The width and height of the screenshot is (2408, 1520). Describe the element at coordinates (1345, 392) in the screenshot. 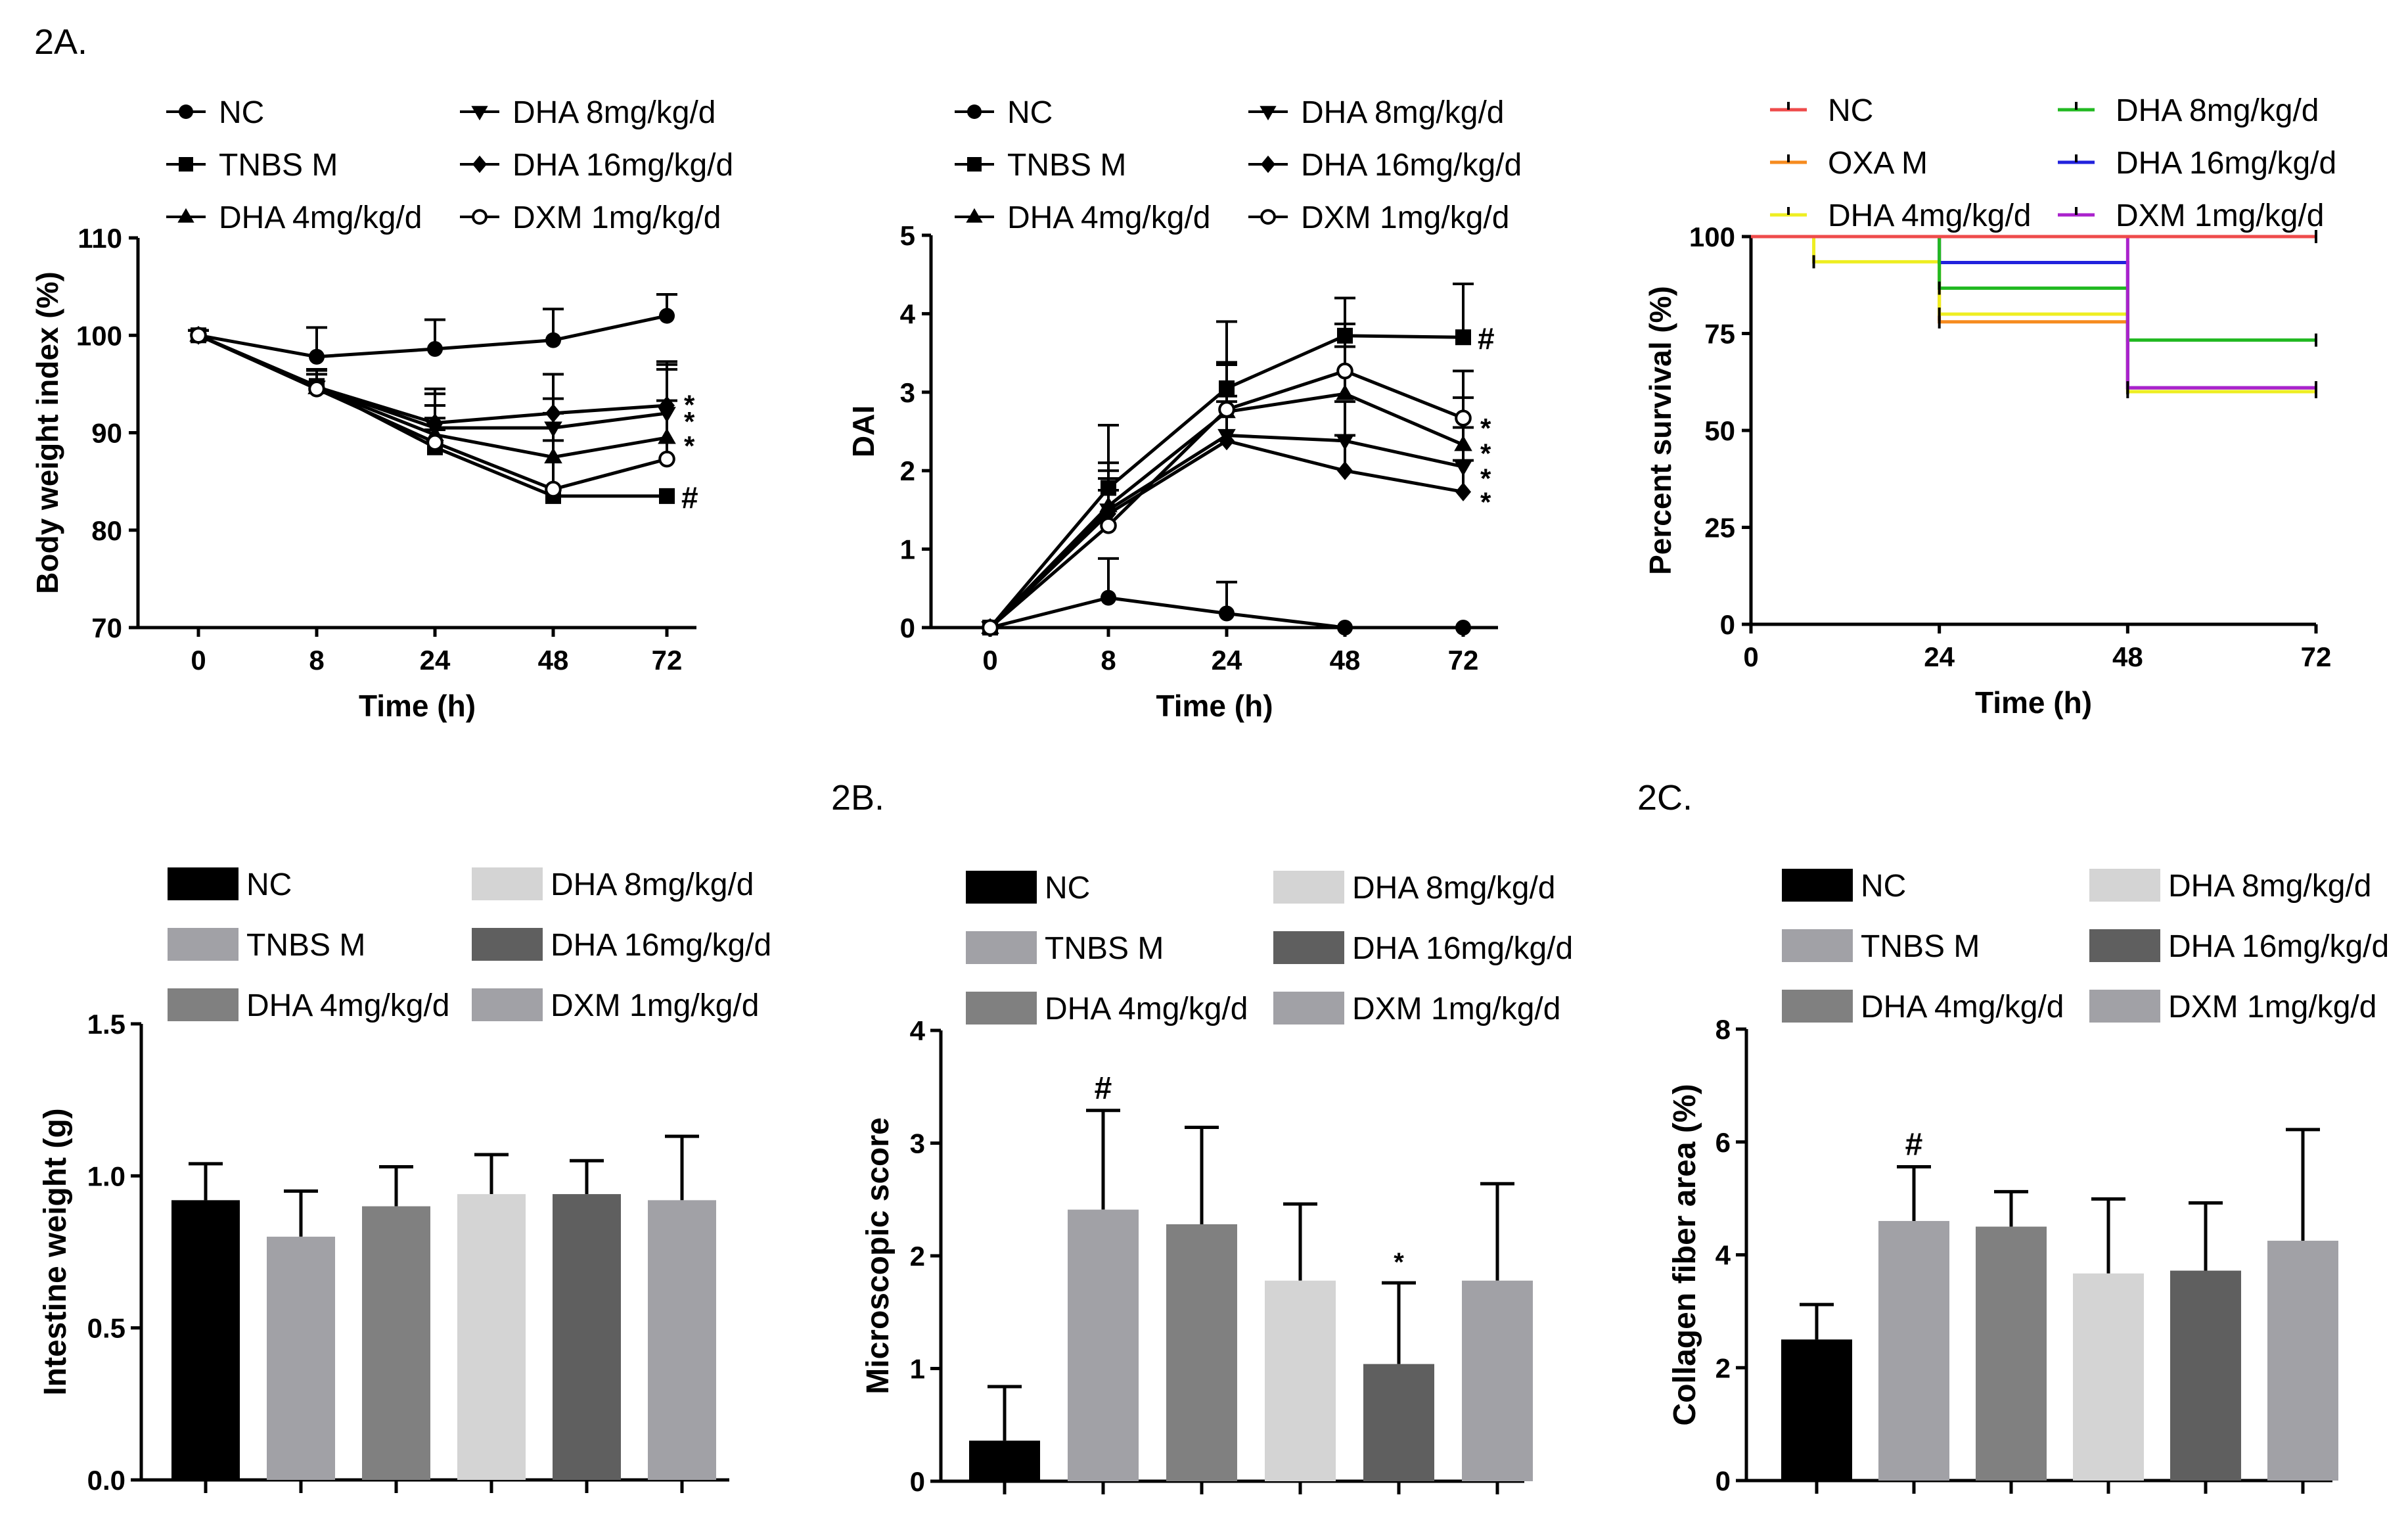

I see `data-point-dha-4mg-kg-d` at that location.